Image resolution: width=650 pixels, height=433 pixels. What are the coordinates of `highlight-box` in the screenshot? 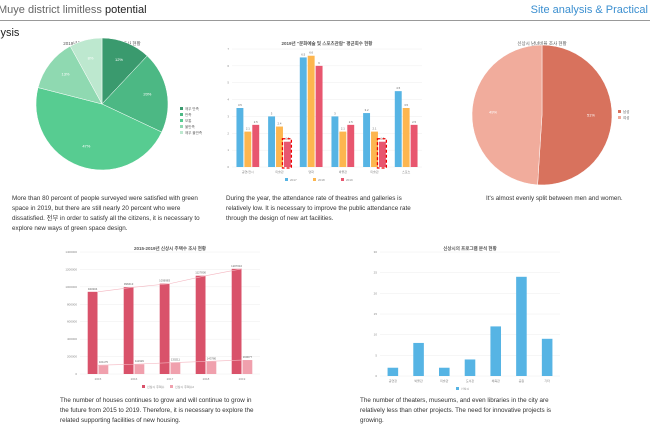 It's located at (382, 153).